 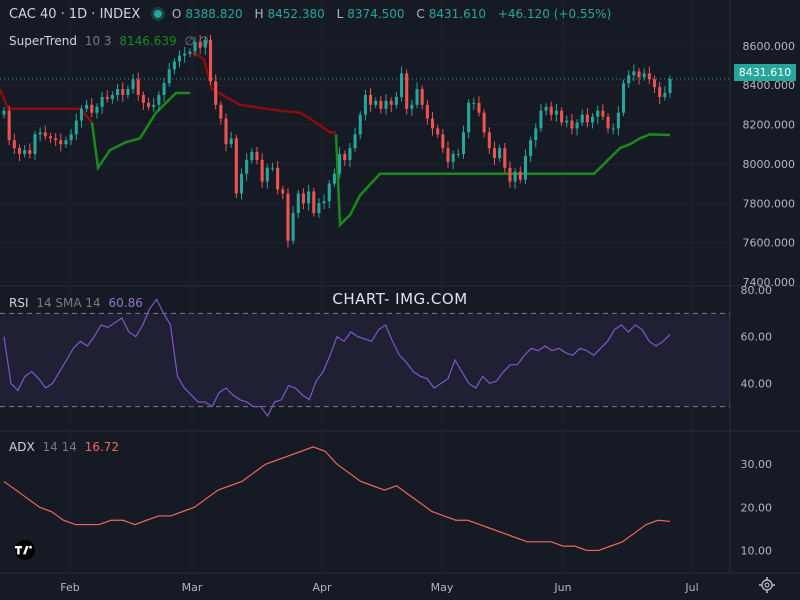 I want to click on supertrend-value: 8146.639, so click(x=148, y=41).